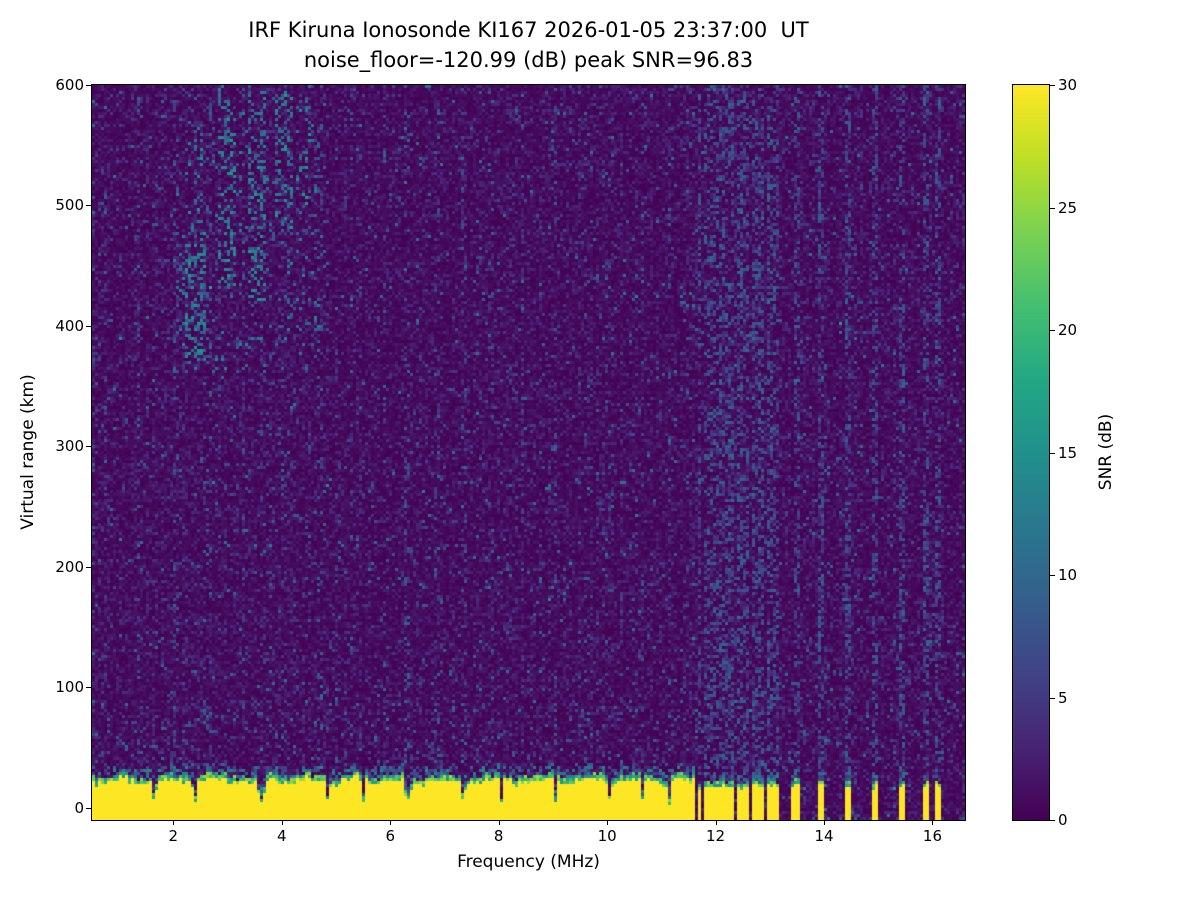 The height and width of the screenshot is (900, 1200). What do you see at coordinates (824, 836) in the screenshot?
I see `x-tick-label: 14` at bounding box center [824, 836].